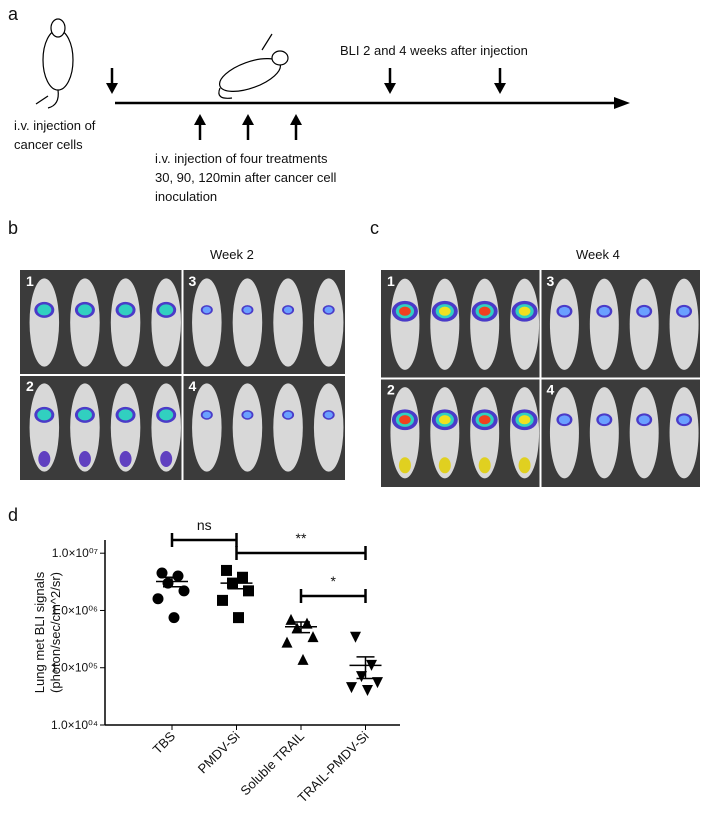 This screenshot has width=714, height=828. What do you see at coordinates (39, 632) in the screenshot?
I see `y-label: Lung met BLI signals` at bounding box center [39, 632].